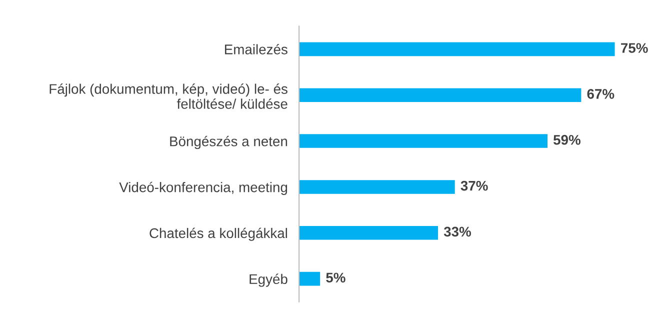 This screenshot has width=672, height=328. Describe the element at coordinates (229, 143) in the screenshot. I see `y-tick-label: Böngészés a neten` at that location.